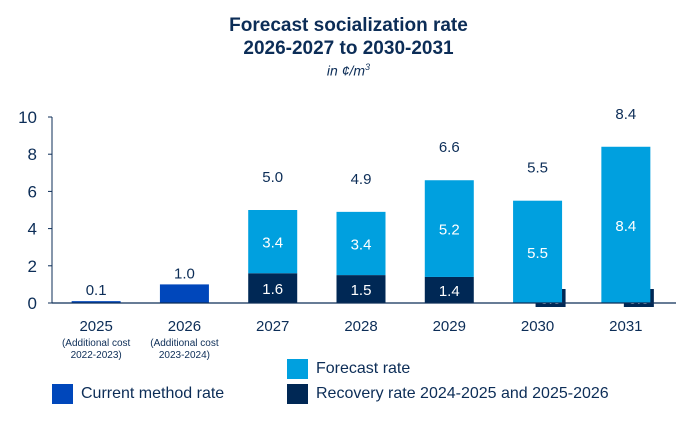  Describe the element at coordinates (363, 368) in the screenshot. I see `legend-label-forecast: Forecast rate` at that location.